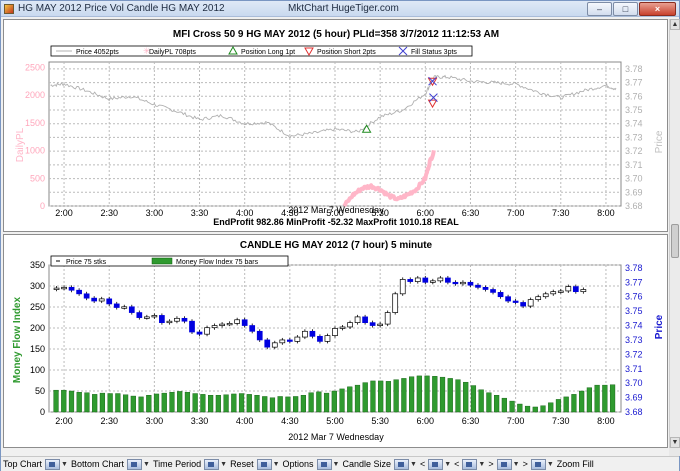 This screenshot has height=471, width=680. What do you see at coordinates (86, 262) in the screenshot?
I see `bottom-legend-label: Price 75 stks` at bounding box center [86, 262].